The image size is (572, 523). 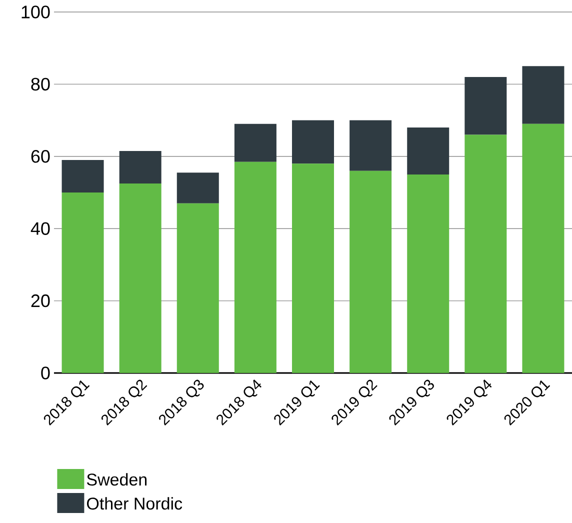 I want to click on y-tick-label: 60, so click(x=40, y=156).